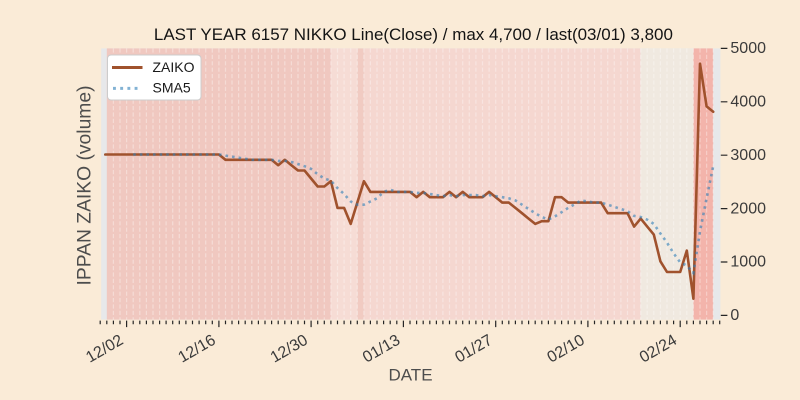  Describe the element at coordinates (174, 67) in the screenshot. I see `svg-text: ZAIKO` at that location.